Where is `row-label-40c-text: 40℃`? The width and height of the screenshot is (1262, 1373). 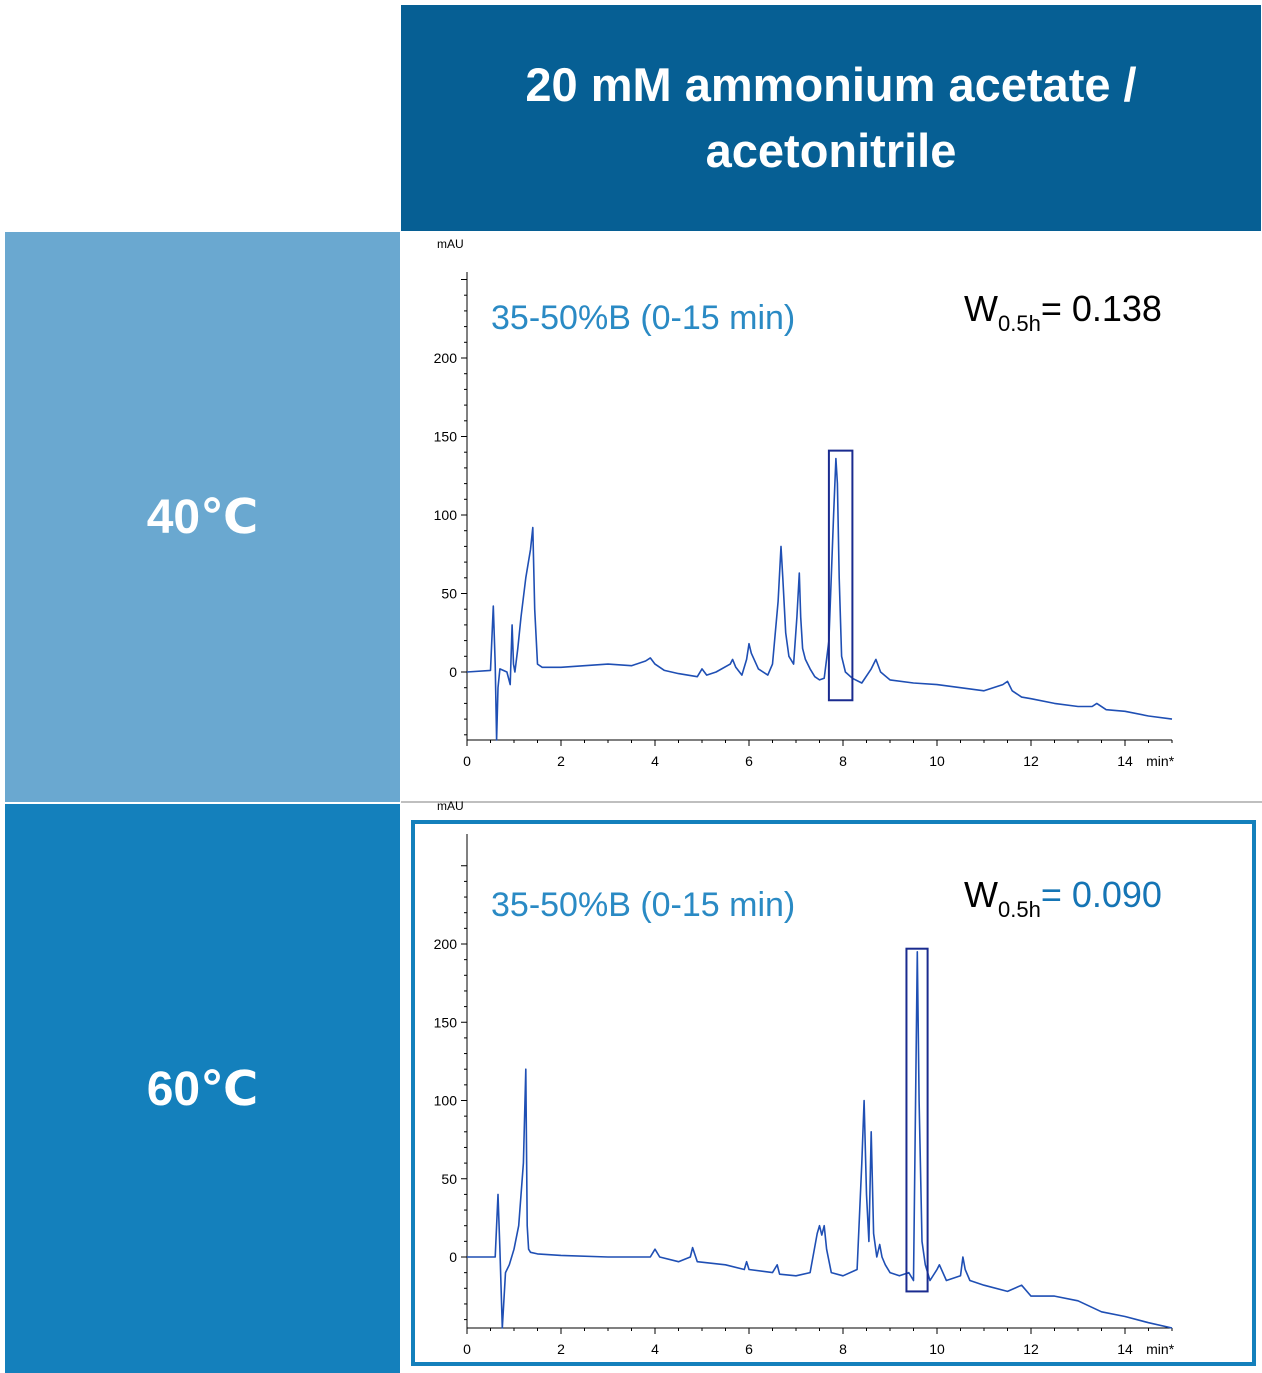 row-label-40c-text: 40℃ is located at coordinates (202, 517).